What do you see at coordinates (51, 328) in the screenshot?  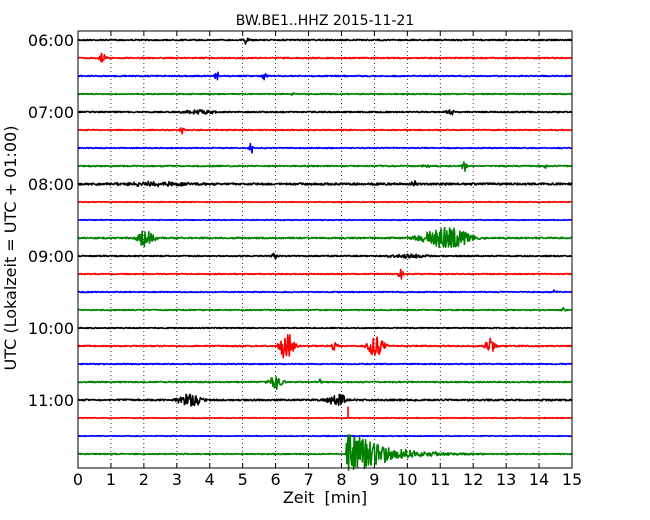 I see `y-tick-label: 10:00` at bounding box center [51, 328].